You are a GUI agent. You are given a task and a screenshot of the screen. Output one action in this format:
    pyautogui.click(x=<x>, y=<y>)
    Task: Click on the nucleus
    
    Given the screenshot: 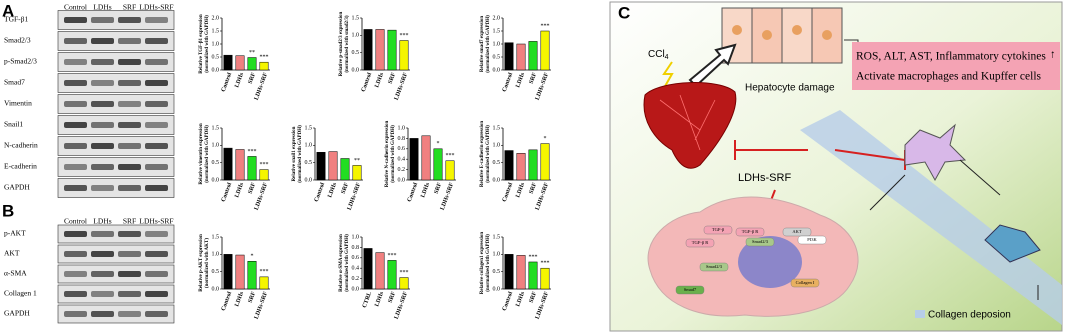 What is the action you would take?
    pyautogui.click(x=770, y=262)
    